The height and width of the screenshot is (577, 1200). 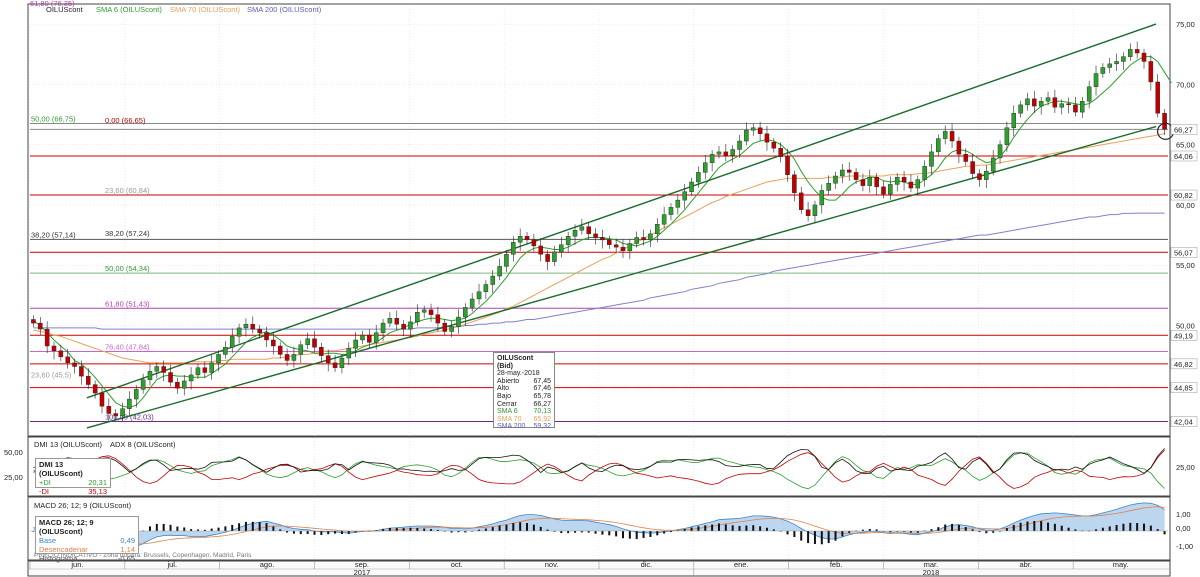 I want to click on month-label: ago., so click(x=267, y=564).